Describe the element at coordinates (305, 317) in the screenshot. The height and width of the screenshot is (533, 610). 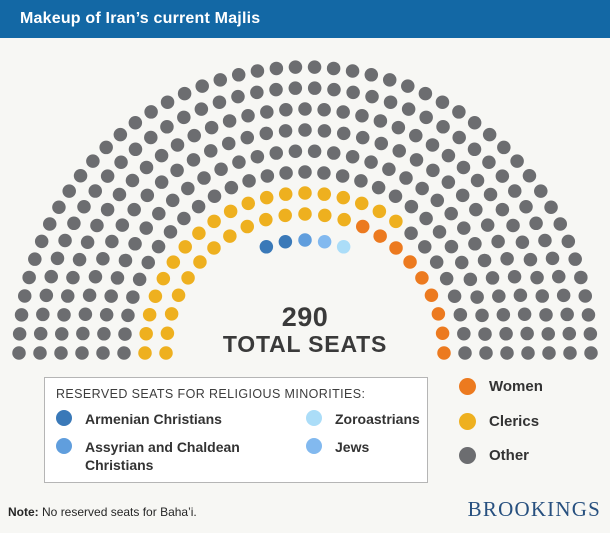
I see `total-seats-number: 290` at that location.